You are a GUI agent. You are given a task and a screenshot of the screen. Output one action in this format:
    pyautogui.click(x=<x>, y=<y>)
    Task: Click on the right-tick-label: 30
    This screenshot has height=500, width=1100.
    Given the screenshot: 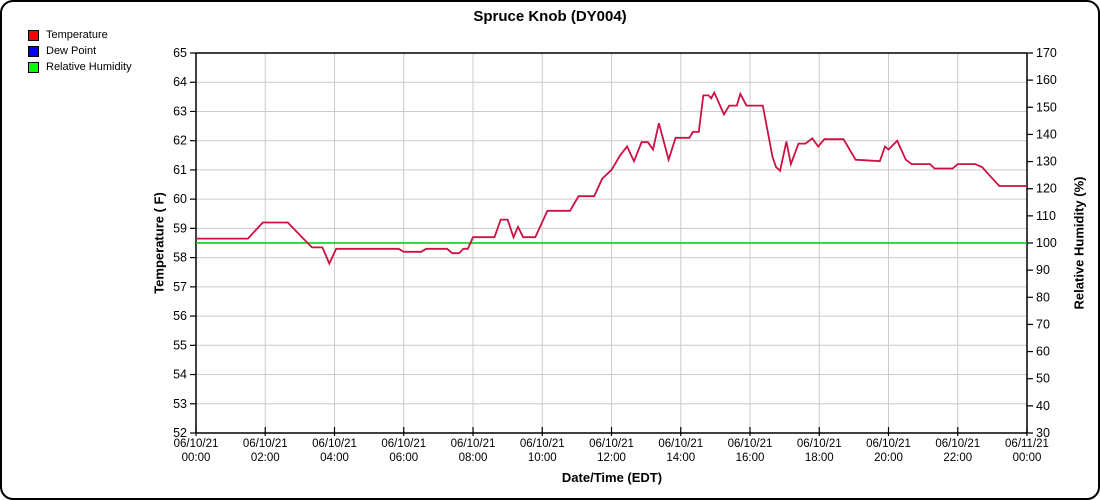 What is the action you would take?
    pyautogui.click(x=1043, y=433)
    